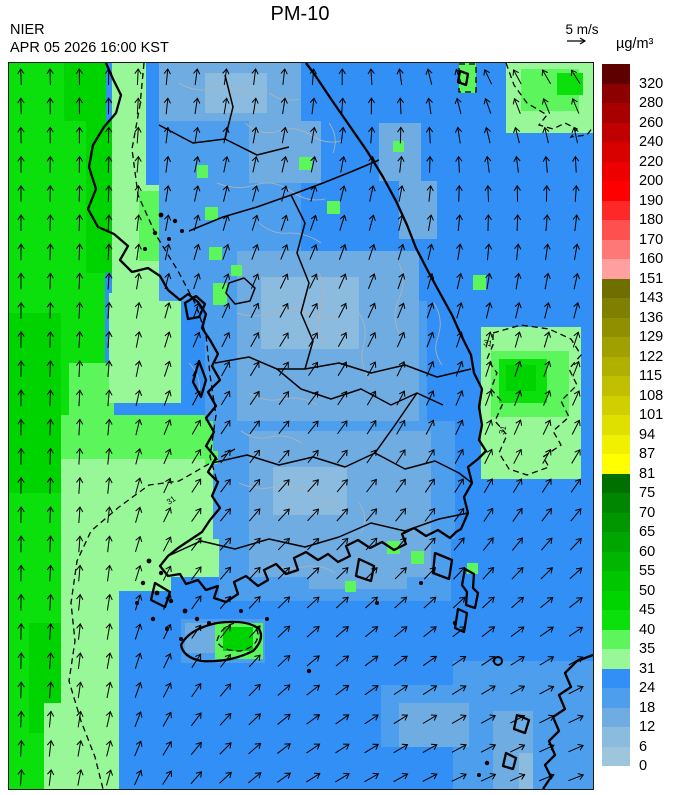  Describe the element at coordinates (577, 41) in the screenshot. I see `wind-reference-arrow-icon` at that location.